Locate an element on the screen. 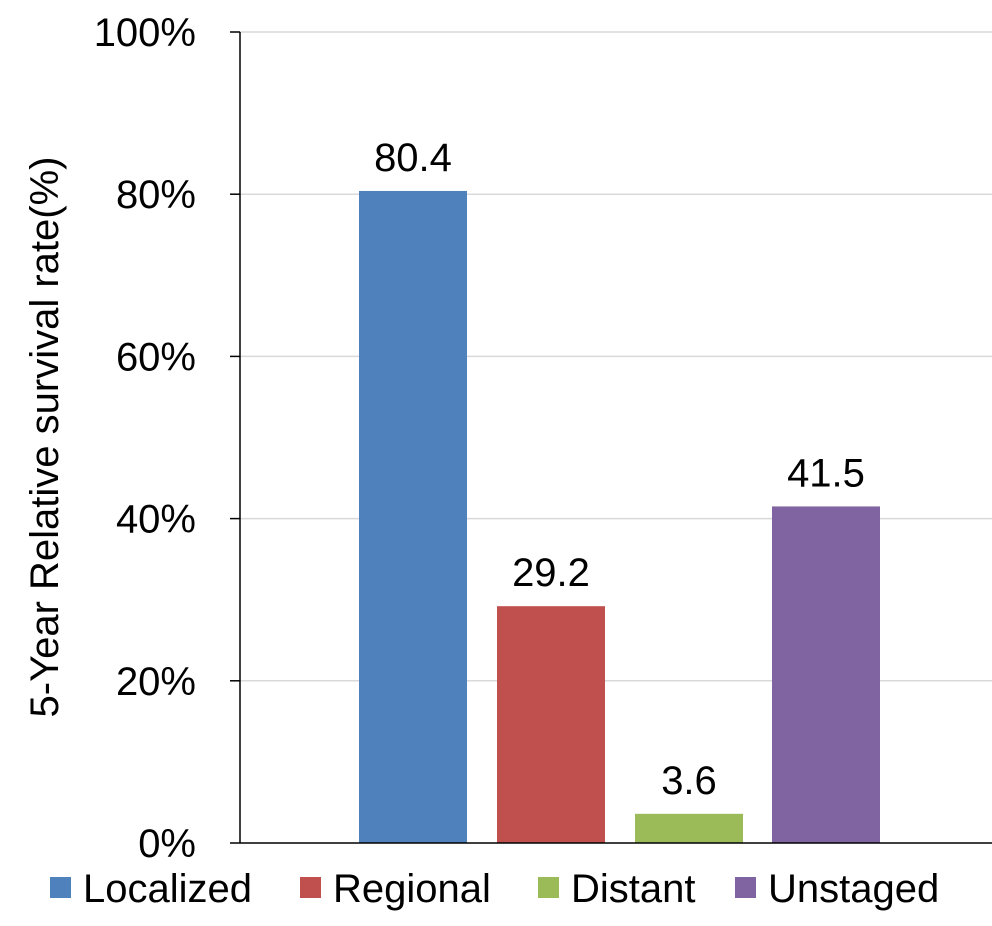  y-tick-label: 20% is located at coordinates (156, 682).